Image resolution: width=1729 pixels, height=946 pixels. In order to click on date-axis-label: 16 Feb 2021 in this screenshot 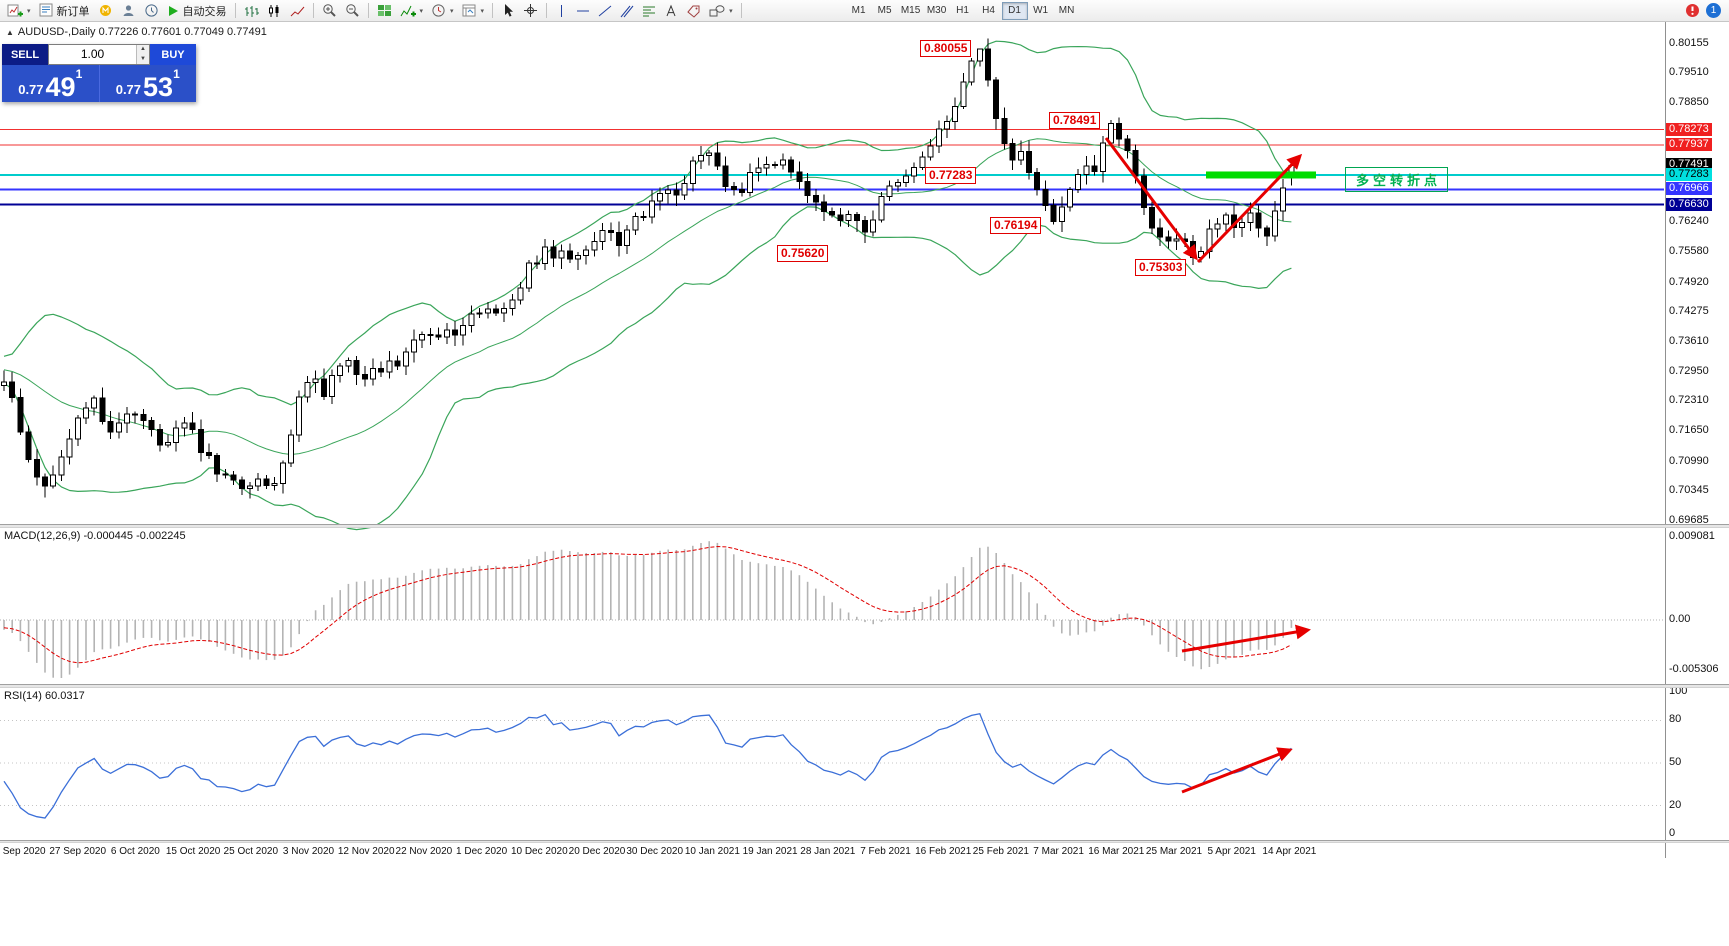, I will do `click(943, 851)`.